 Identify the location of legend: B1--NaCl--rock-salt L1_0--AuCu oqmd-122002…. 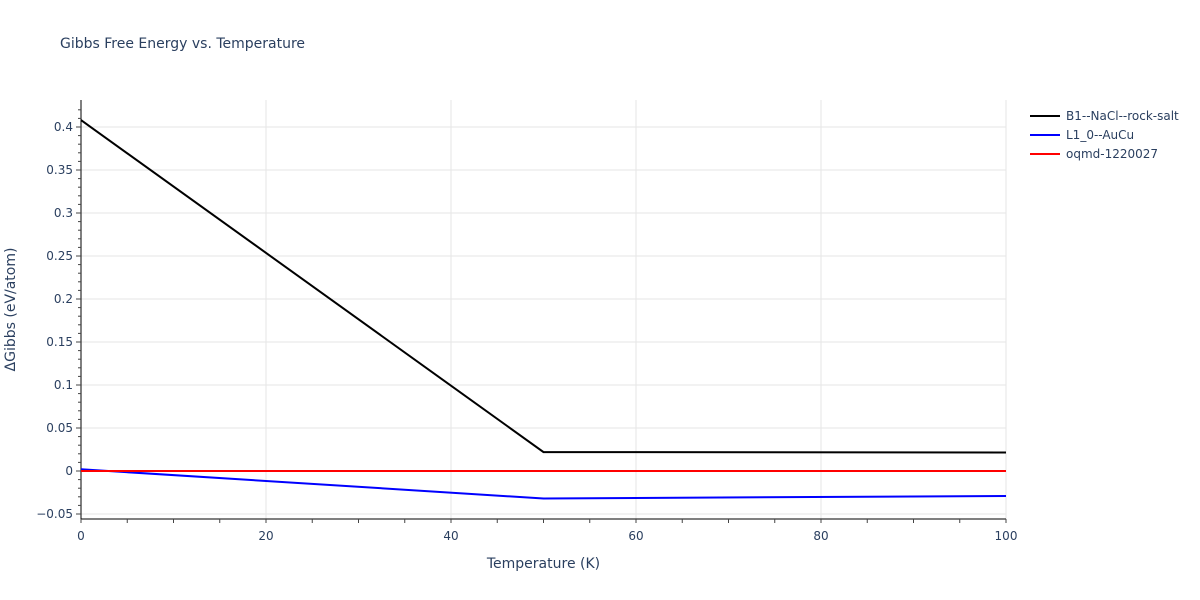
(1104, 134).